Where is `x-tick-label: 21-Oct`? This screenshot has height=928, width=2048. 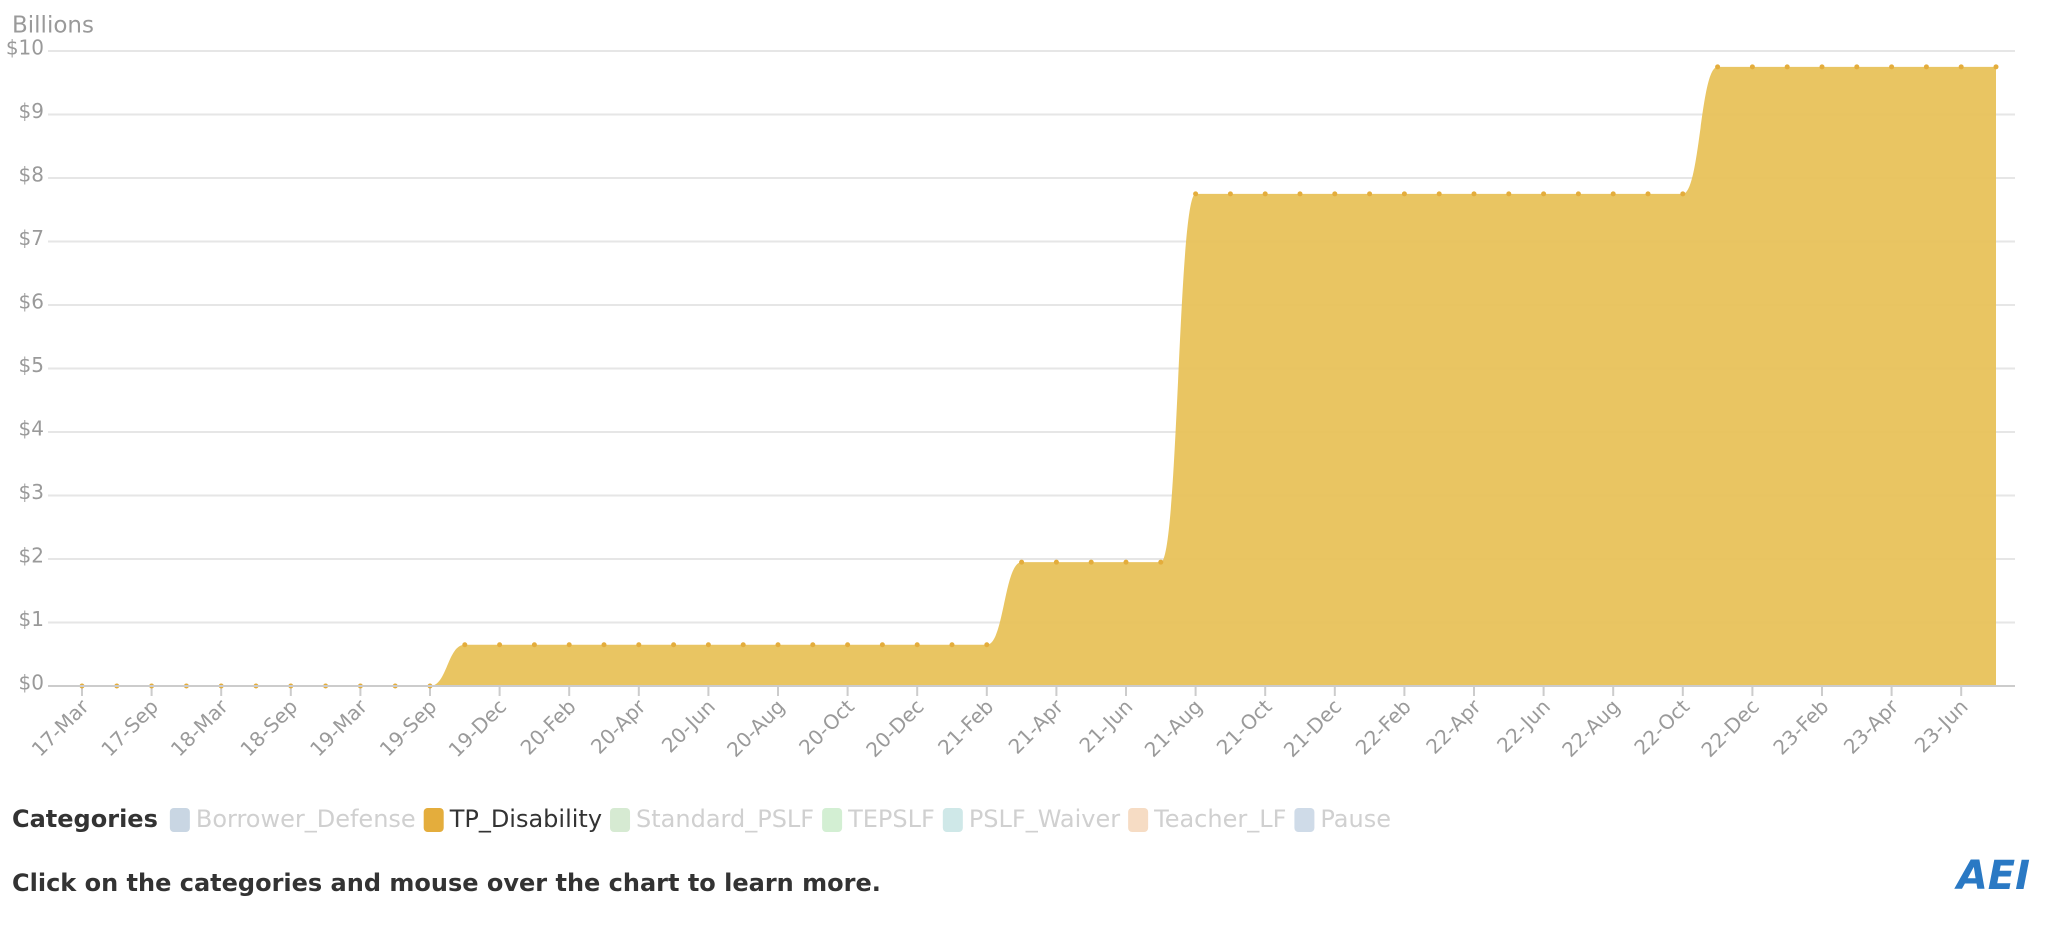
x-tick-label: 21-Oct is located at coordinates (1244, 726).